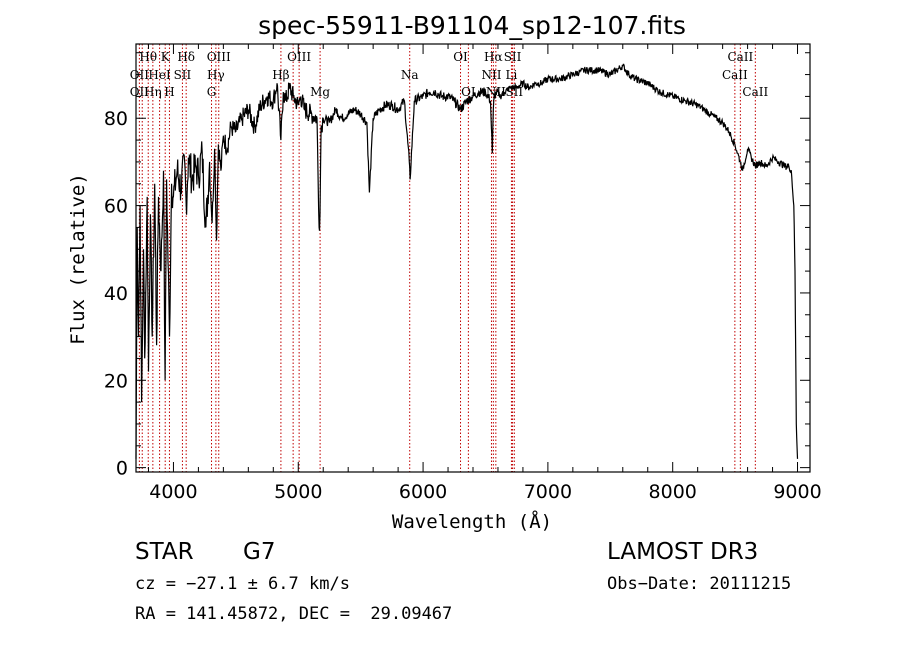  I want to click on spectral-line-label: G, so click(212, 92).